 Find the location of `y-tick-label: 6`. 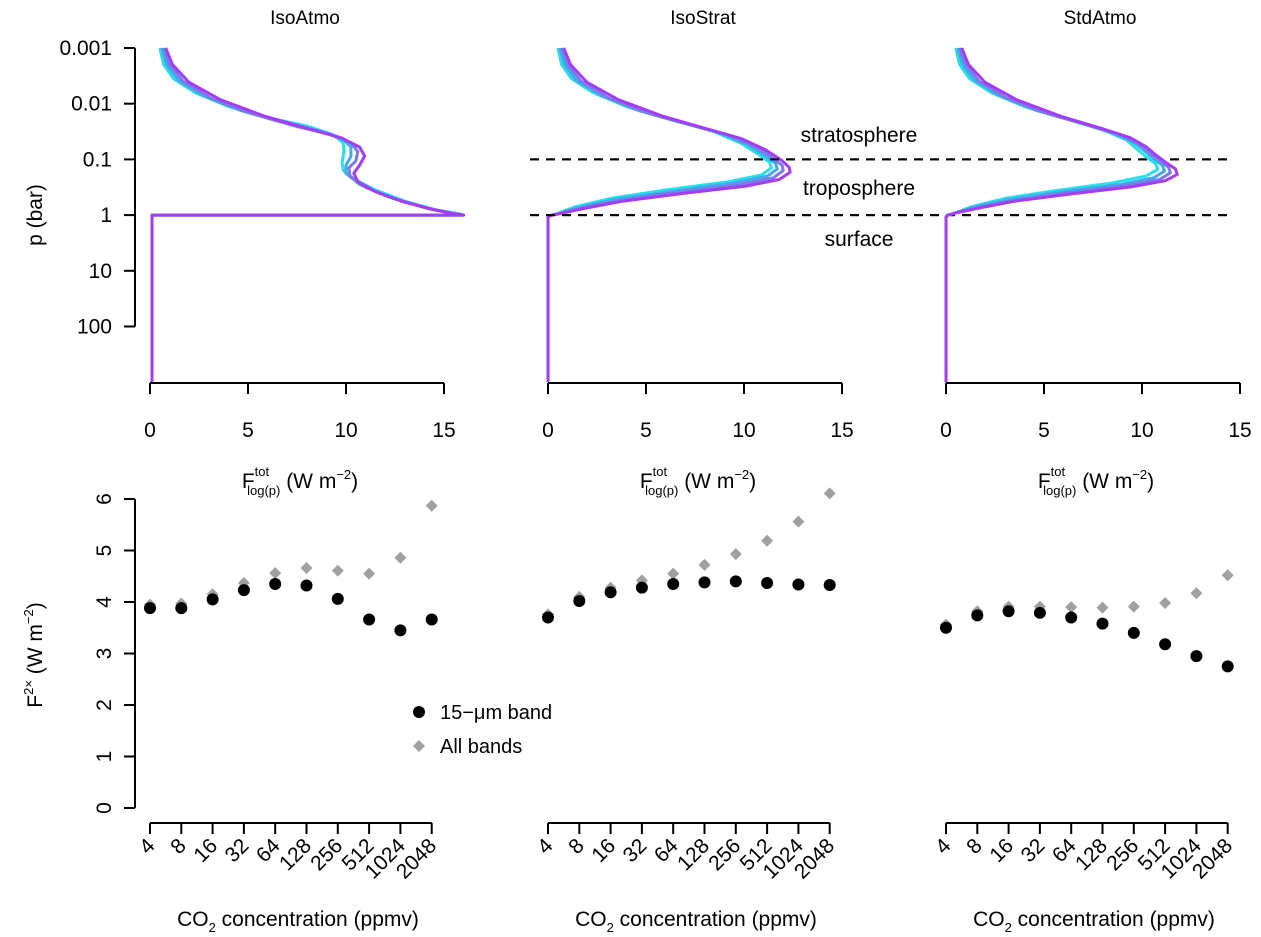

y-tick-label: 6 is located at coordinates (104, 499).